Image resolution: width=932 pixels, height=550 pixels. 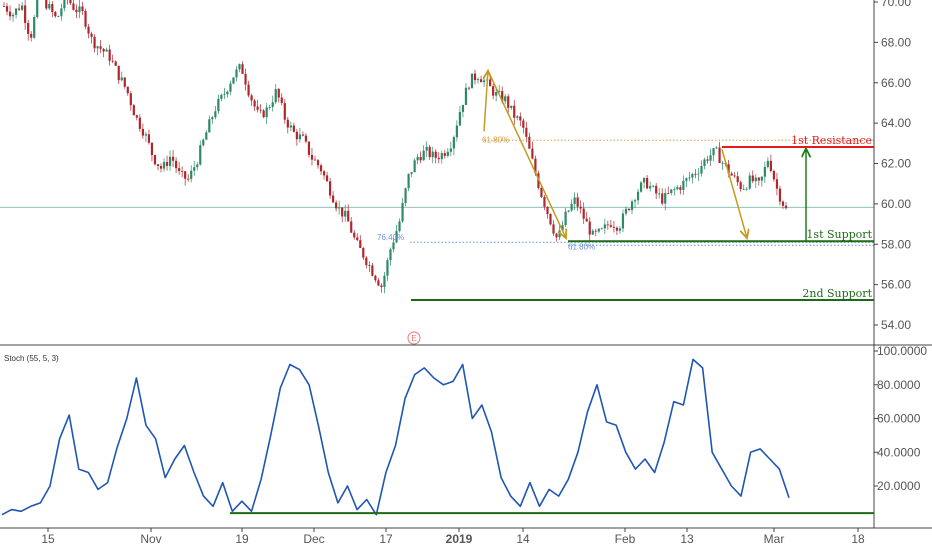 I want to click on earnings-event-label: E, so click(x=413, y=338).